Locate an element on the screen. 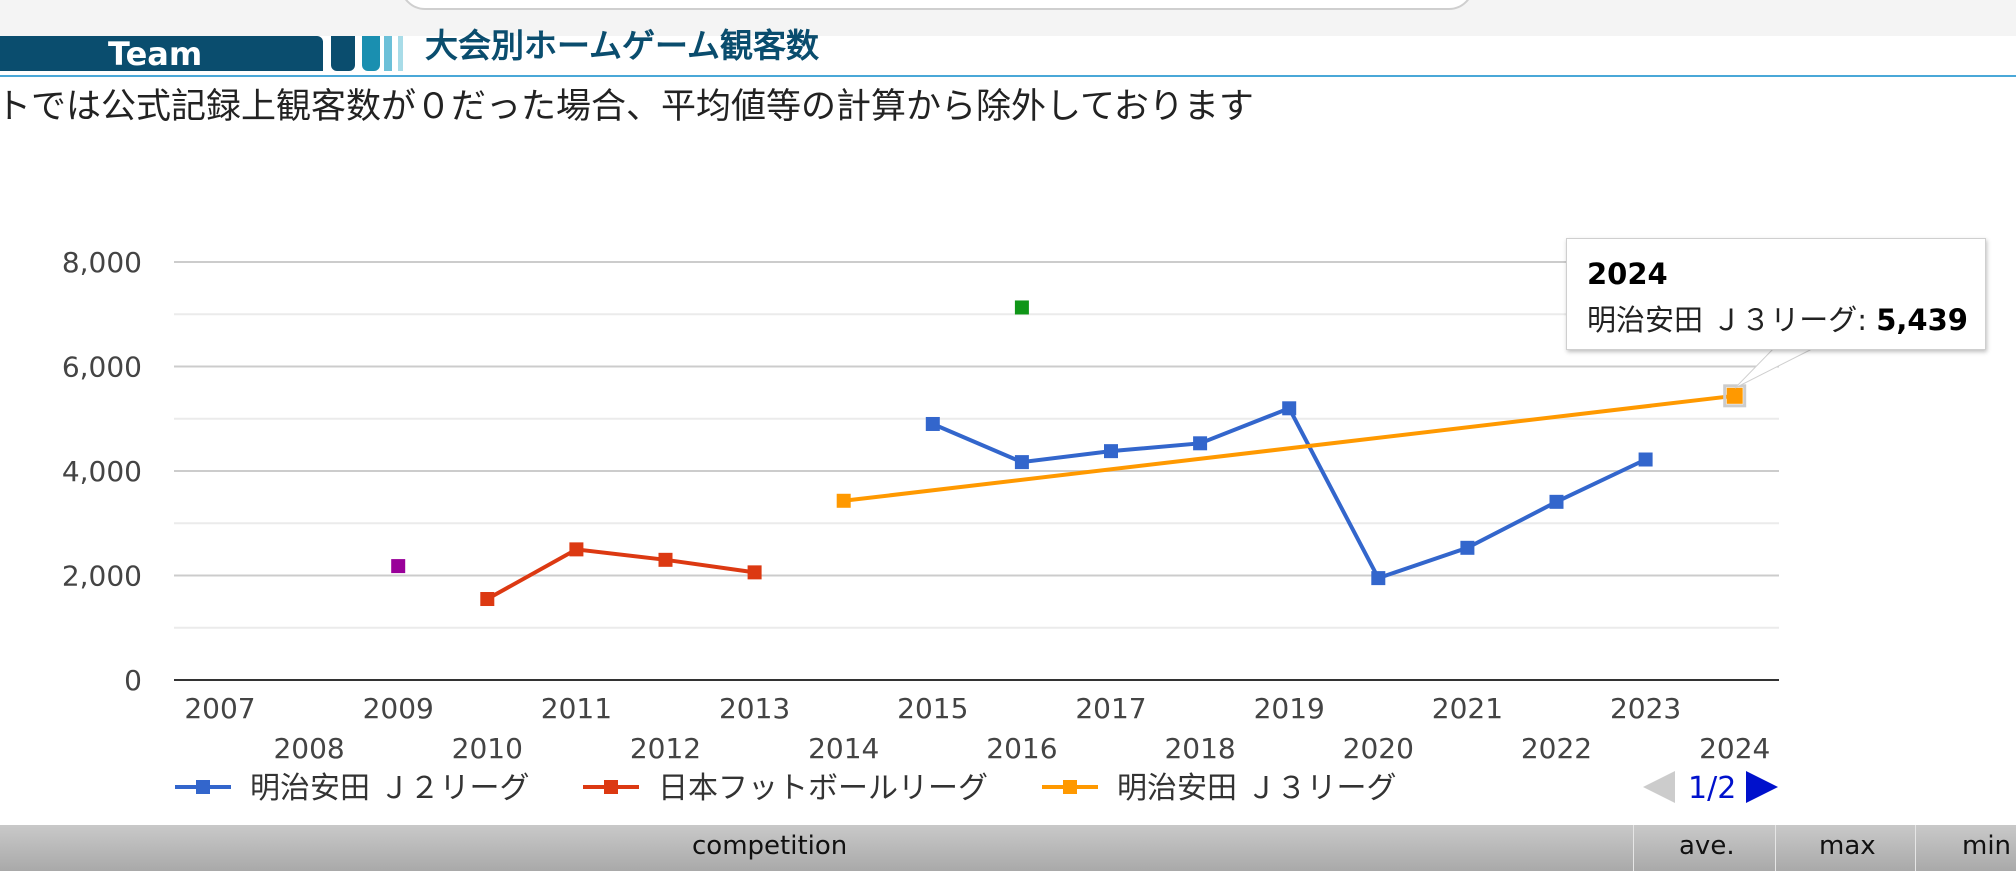  legend-label: 日本フットボールリーグ is located at coordinates (823, 788).